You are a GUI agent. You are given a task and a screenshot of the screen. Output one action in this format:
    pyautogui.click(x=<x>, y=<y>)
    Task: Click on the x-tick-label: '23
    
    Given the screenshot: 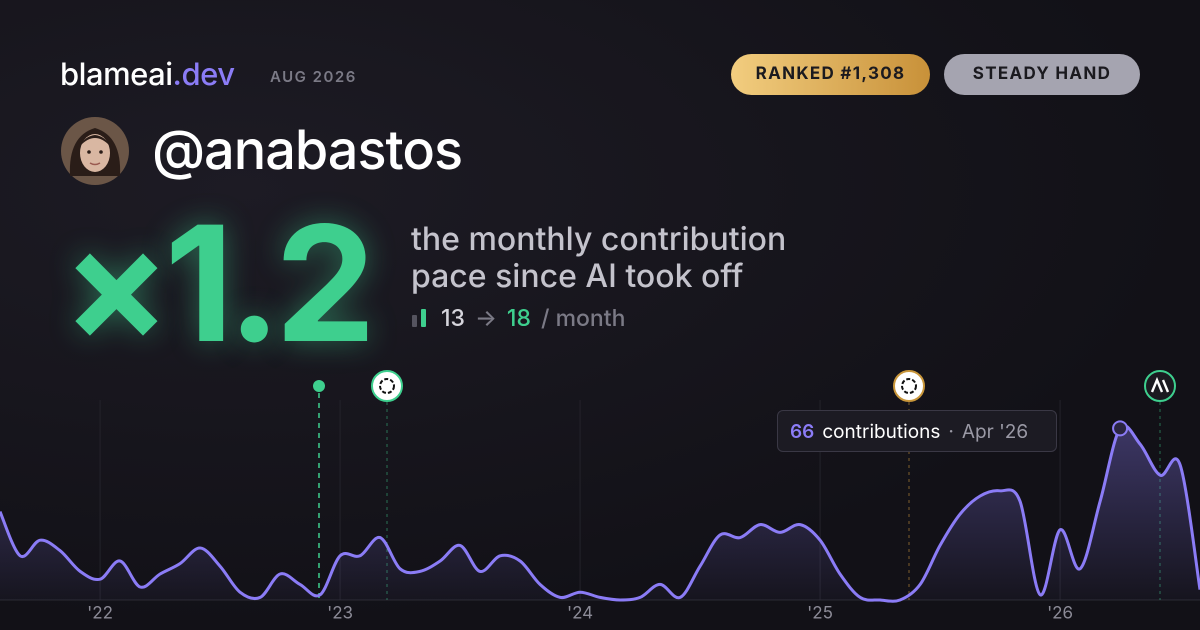 What is the action you would take?
    pyautogui.click(x=340, y=614)
    